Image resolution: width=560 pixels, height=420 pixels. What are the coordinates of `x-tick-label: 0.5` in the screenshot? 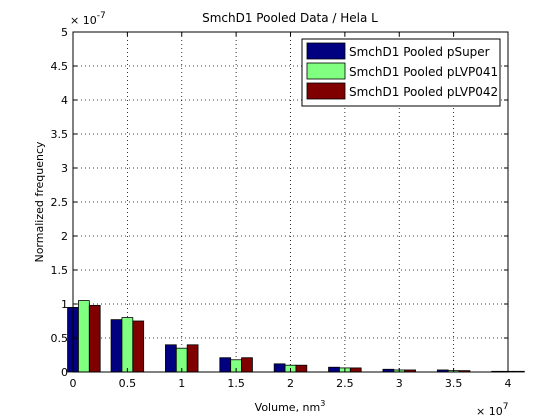 It's located at (128, 383).